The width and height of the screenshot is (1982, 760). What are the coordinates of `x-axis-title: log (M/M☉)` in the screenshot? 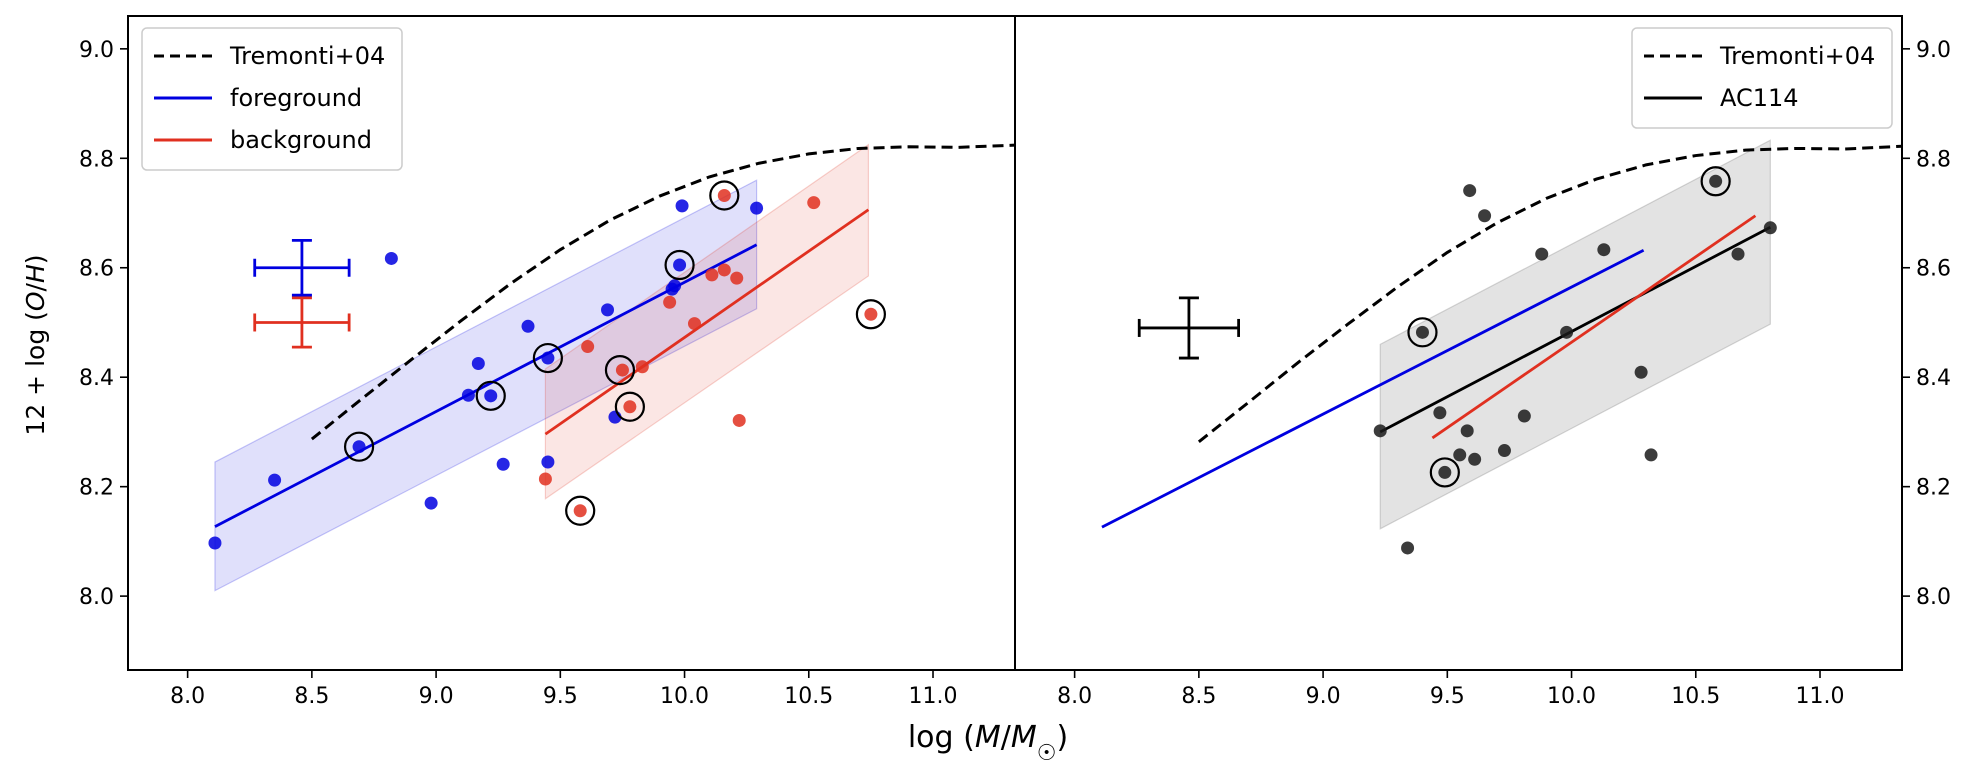 It's located at (988, 740).